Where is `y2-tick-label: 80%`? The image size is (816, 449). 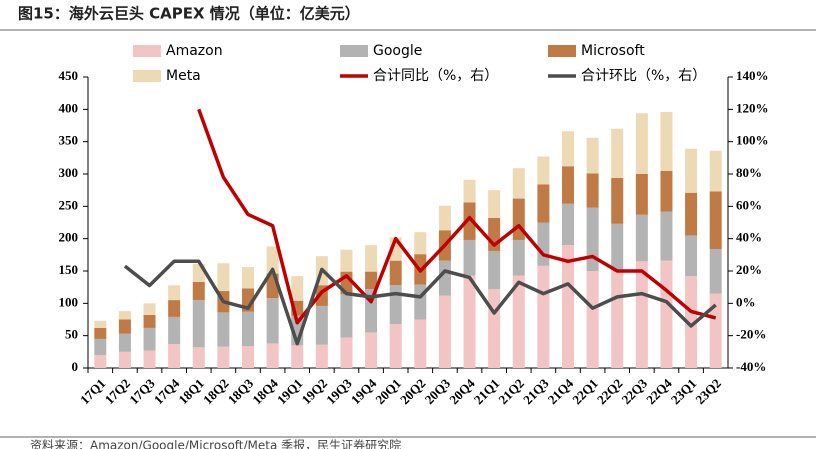
y2-tick-label: 80% is located at coordinates (749, 172).